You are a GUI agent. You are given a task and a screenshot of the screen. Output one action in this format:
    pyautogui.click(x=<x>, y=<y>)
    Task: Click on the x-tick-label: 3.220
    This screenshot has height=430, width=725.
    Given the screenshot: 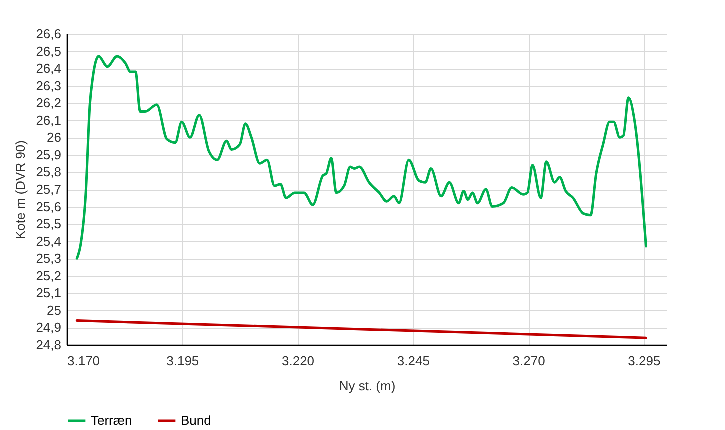 What is the action you would take?
    pyautogui.click(x=298, y=361)
    